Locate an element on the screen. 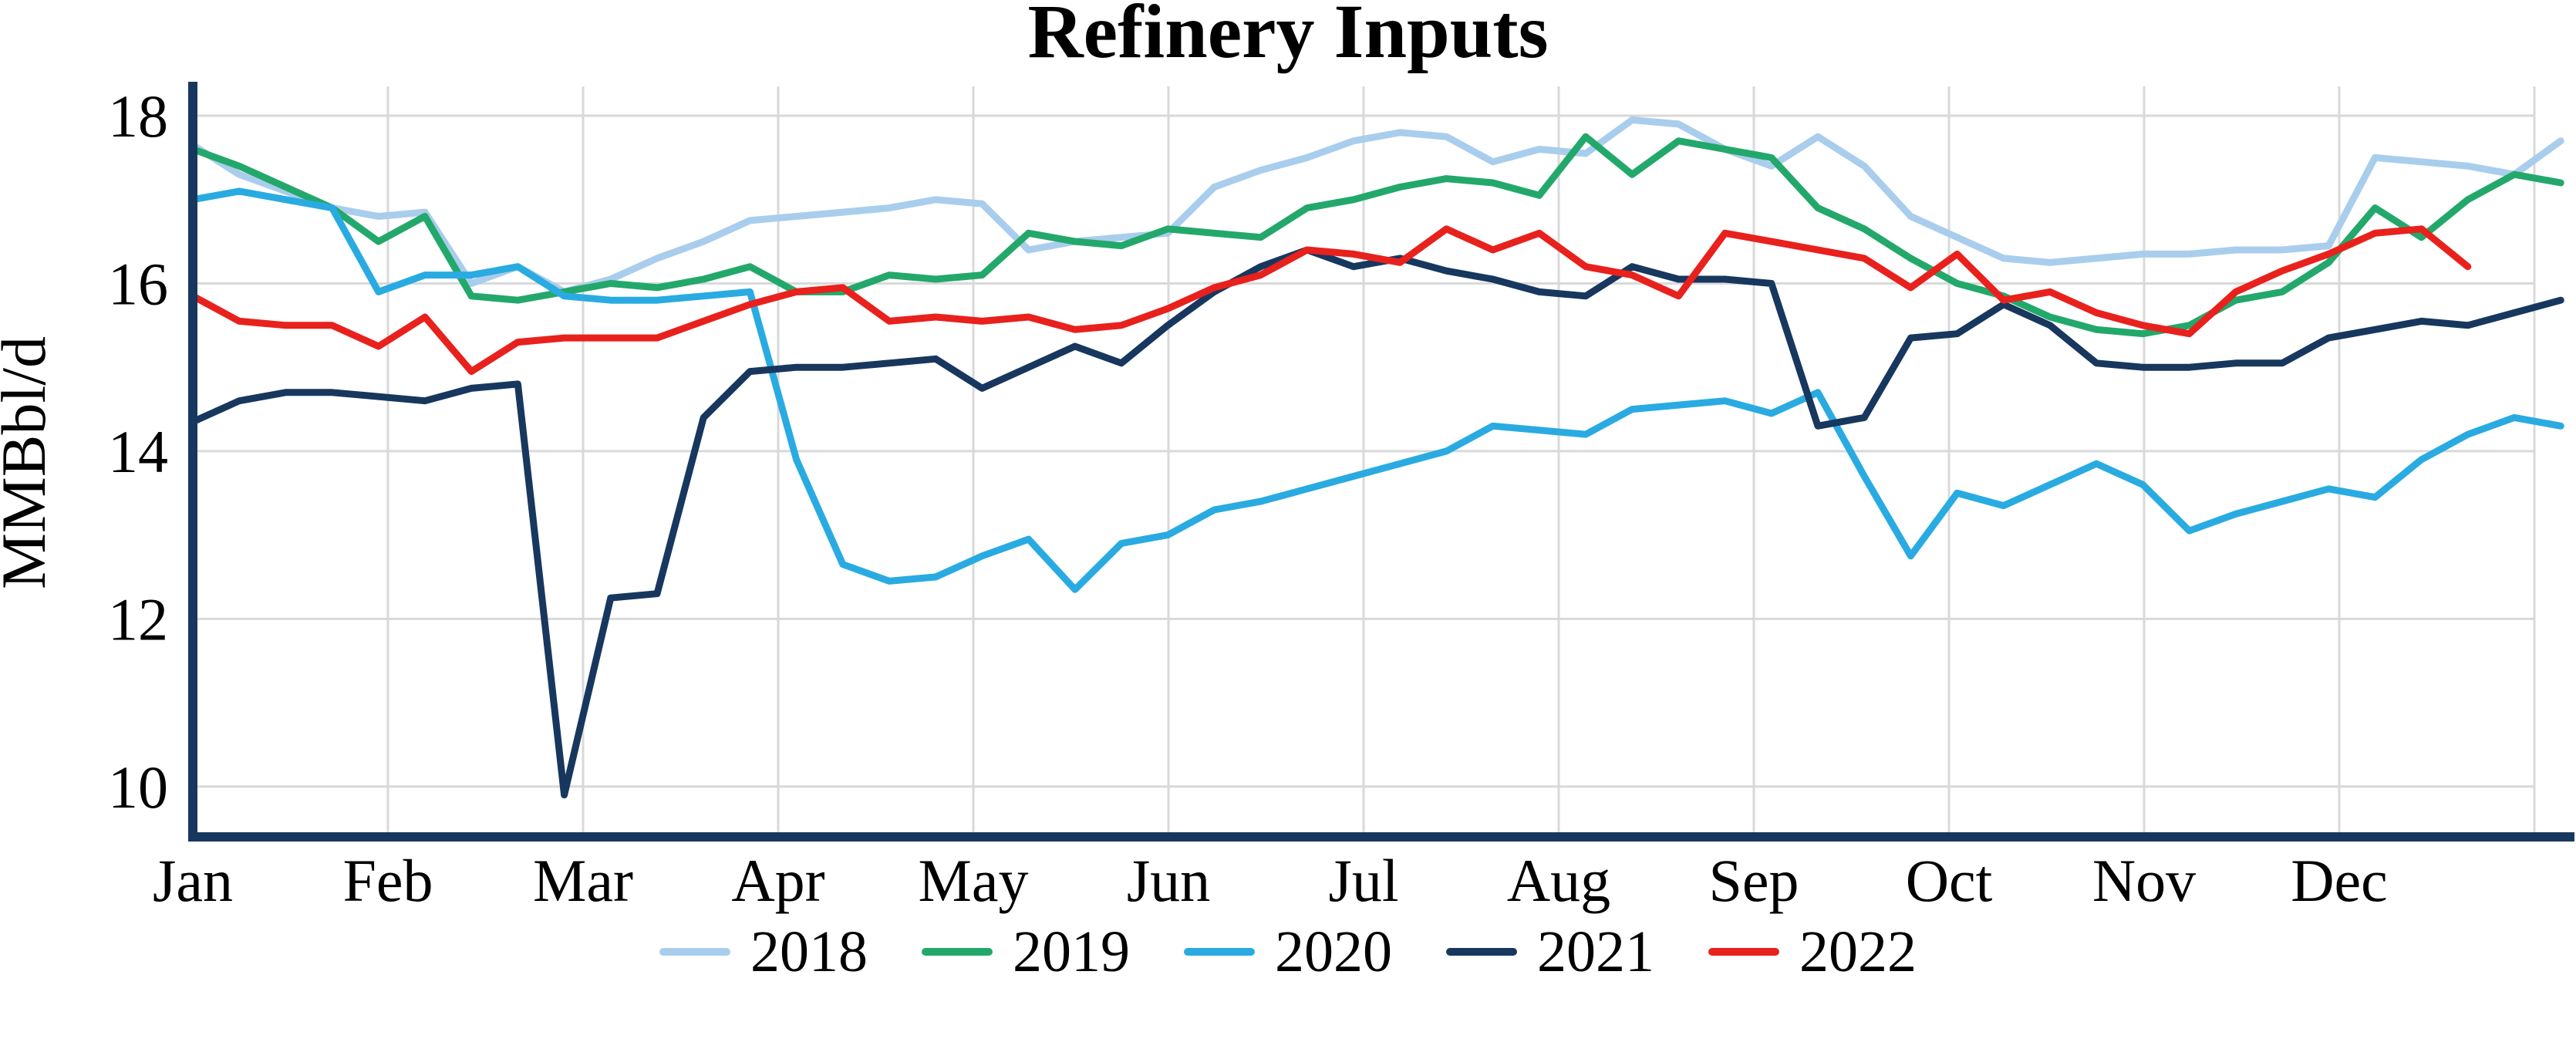  legend-swatch-2019 is located at coordinates (957, 952).